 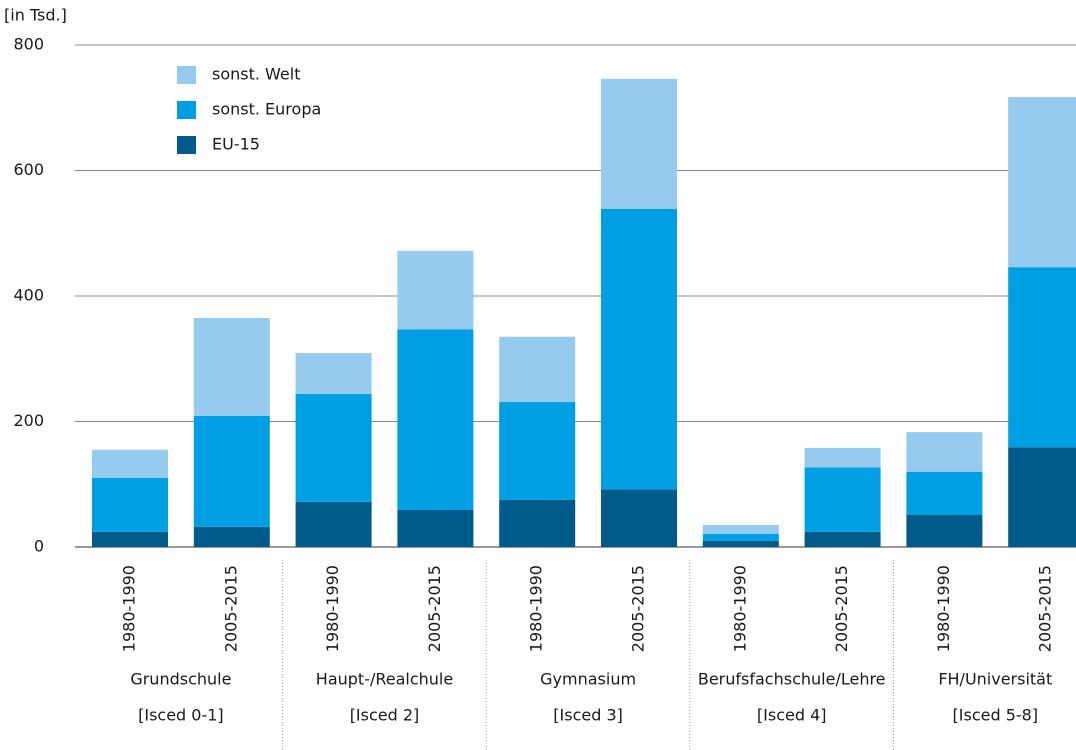 What do you see at coordinates (588, 679) in the screenshot?
I see `group-label: Gymnasium` at bounding box center [588, 679].